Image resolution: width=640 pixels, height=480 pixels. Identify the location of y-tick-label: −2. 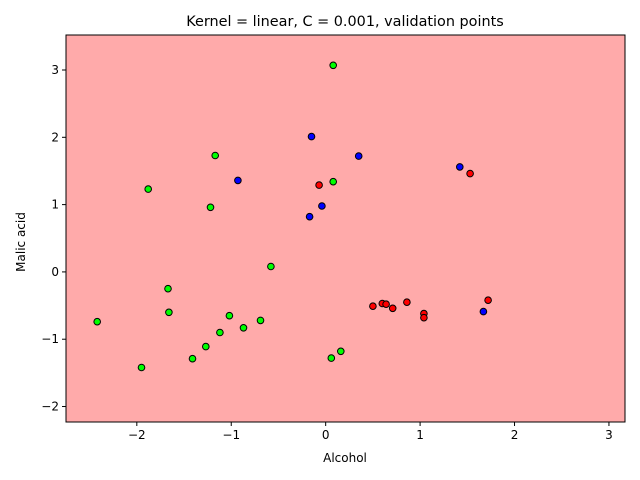
(50, 407).